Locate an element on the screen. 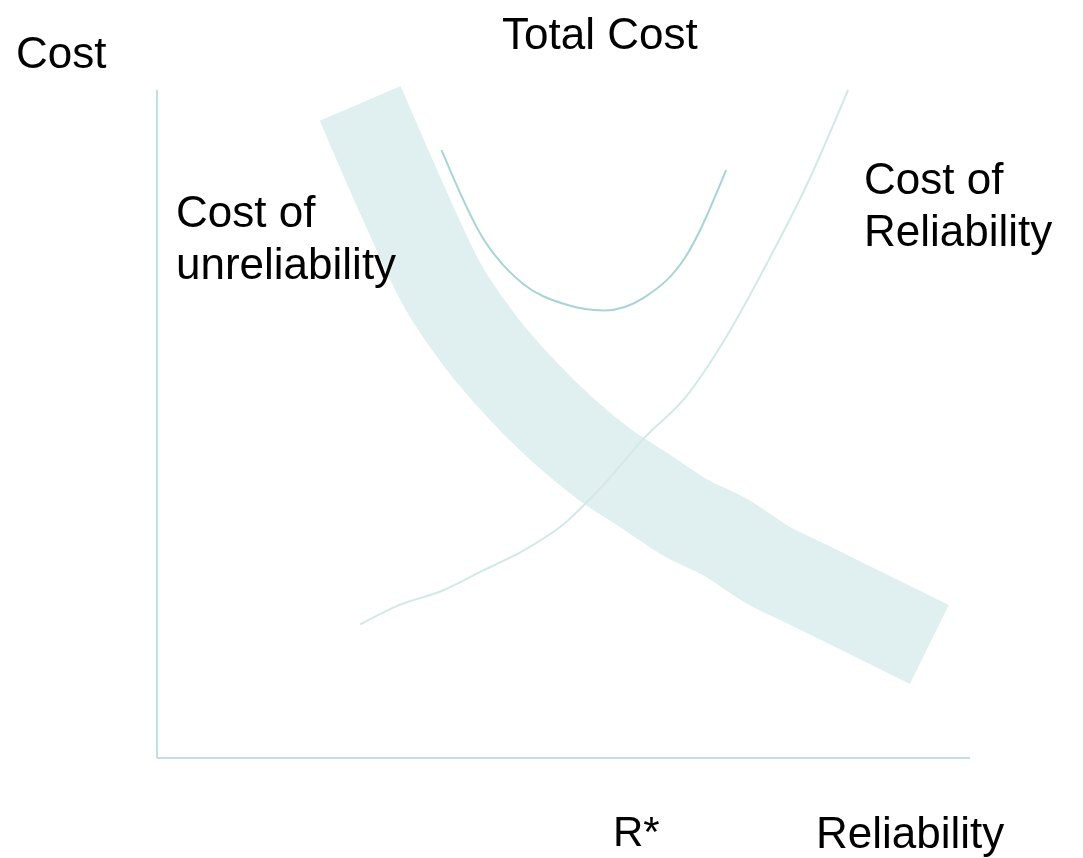 This screenshot has height=858, width=1083. y-axis-title: Cost is located at coordinates (61, 53).